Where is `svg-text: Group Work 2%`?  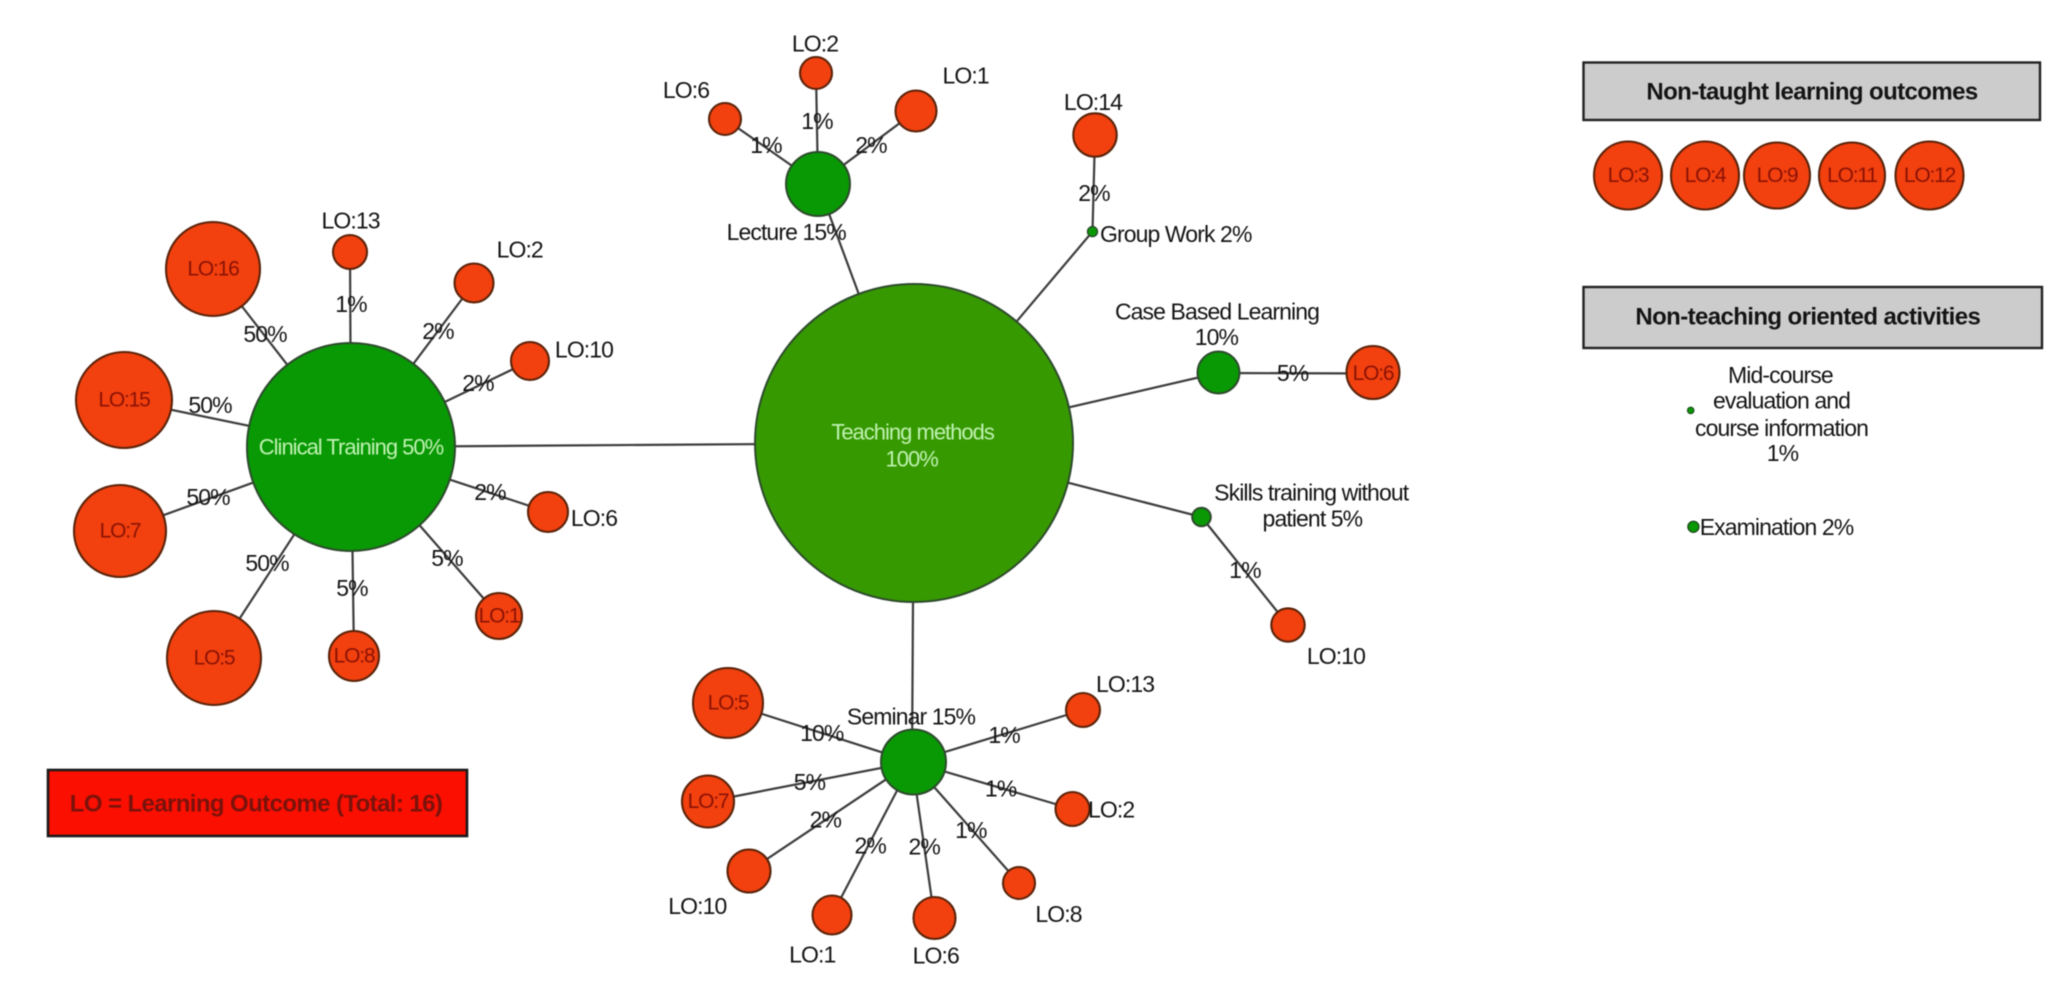 svg-text: Group Work 2% is located at coordinates (1176, 234).